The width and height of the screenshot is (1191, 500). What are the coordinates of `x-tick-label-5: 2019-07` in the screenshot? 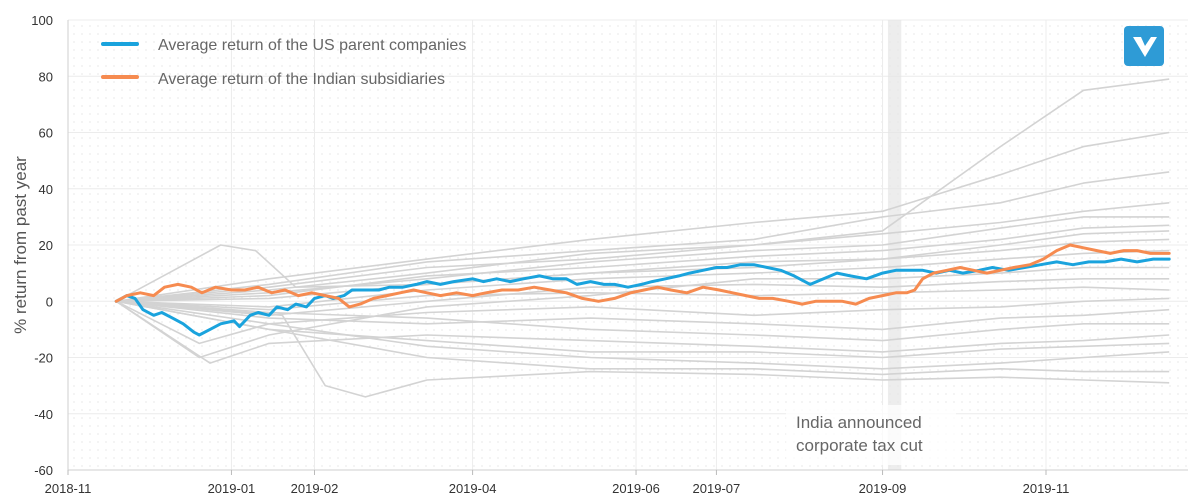 It's located at (717, 488).